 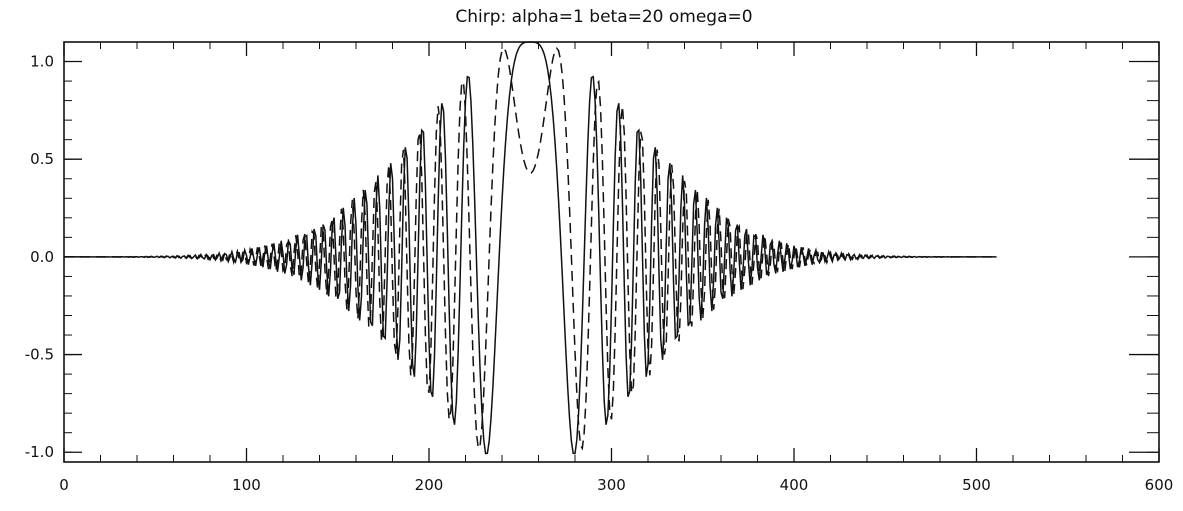 What do you see at coordinates (42, 257) in the screenshot?
I see `y-tick-label: 0.0` at bounding box center [42, 257].